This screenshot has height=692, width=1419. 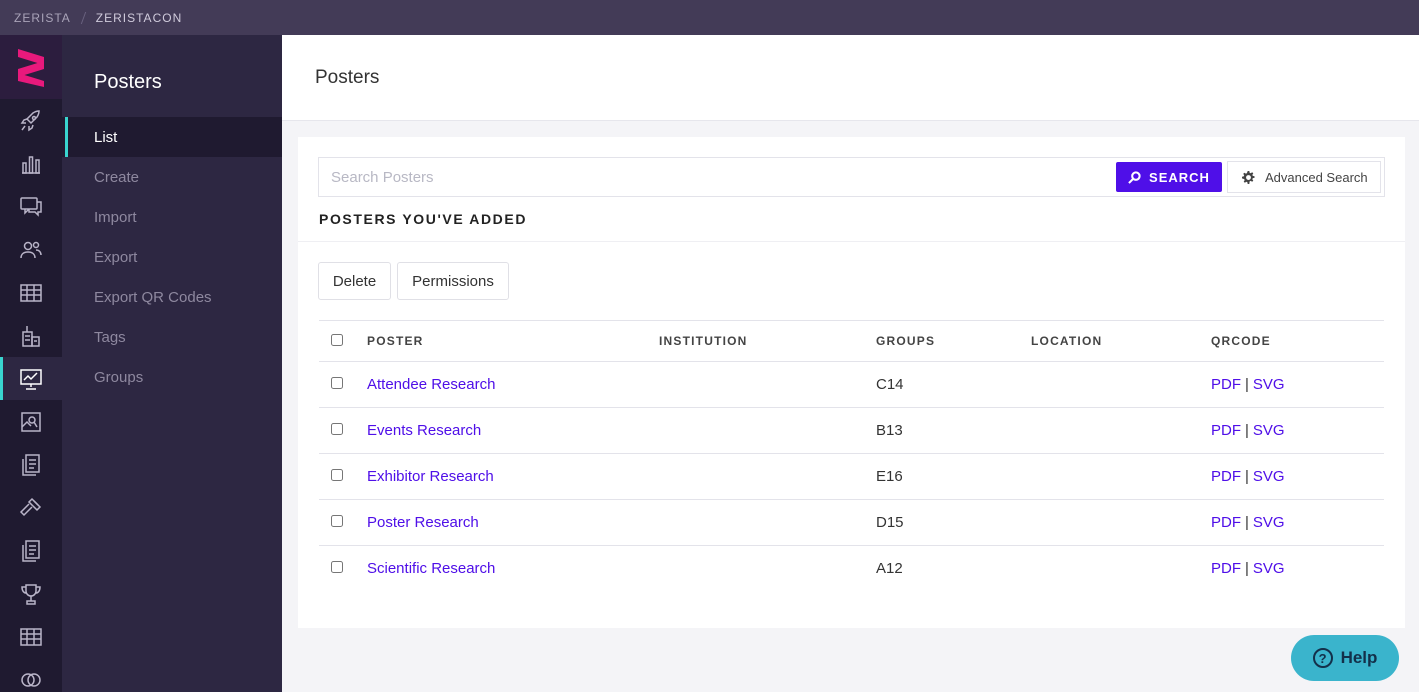 I want to click on rail-item-people, so click(x=31, y=249).